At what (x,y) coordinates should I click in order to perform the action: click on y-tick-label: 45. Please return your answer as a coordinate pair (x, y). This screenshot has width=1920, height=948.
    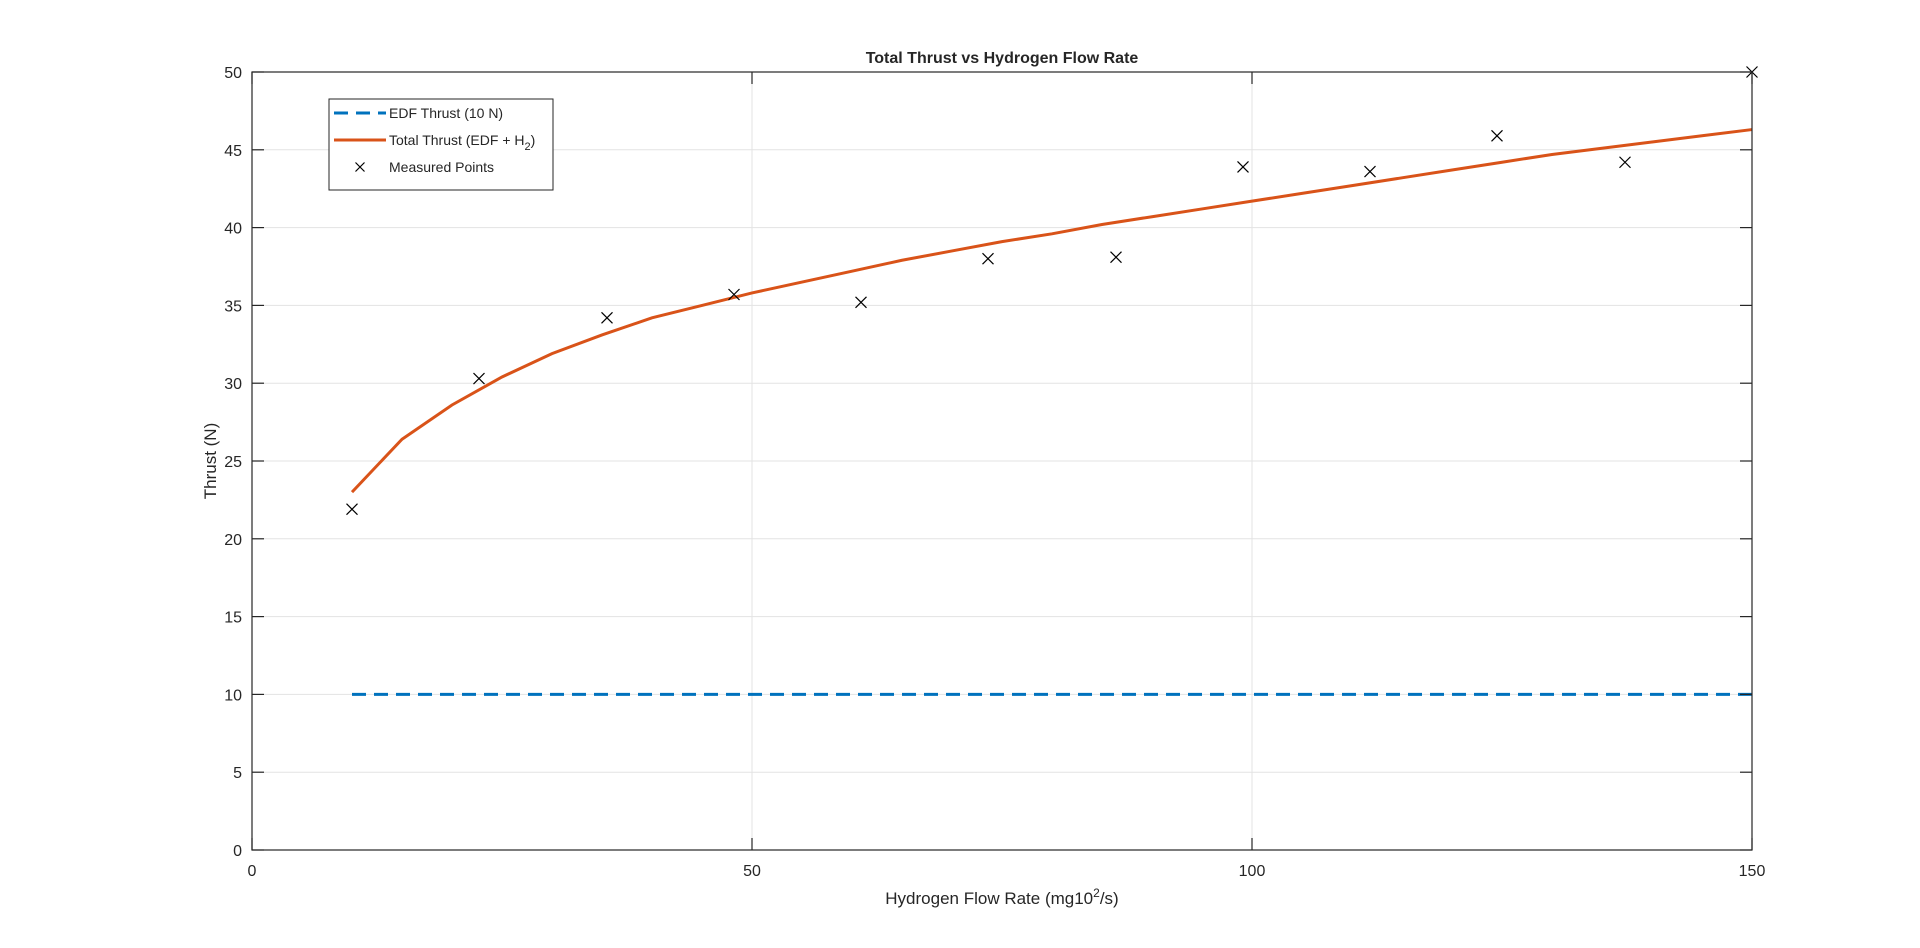
    Looking at the image, I should click on (233, 151).